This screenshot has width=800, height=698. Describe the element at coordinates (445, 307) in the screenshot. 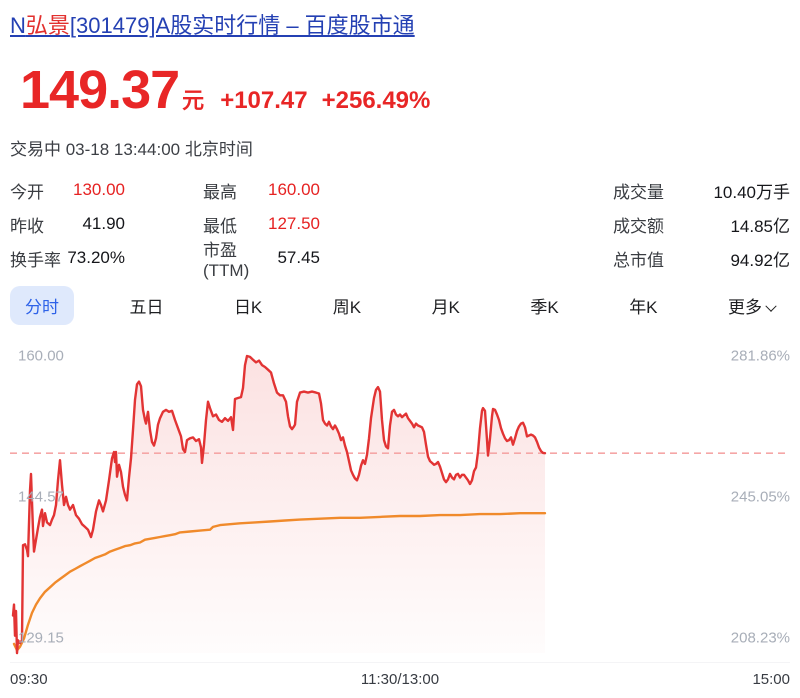

I see `tab-monthly-k: 月K` at that location.